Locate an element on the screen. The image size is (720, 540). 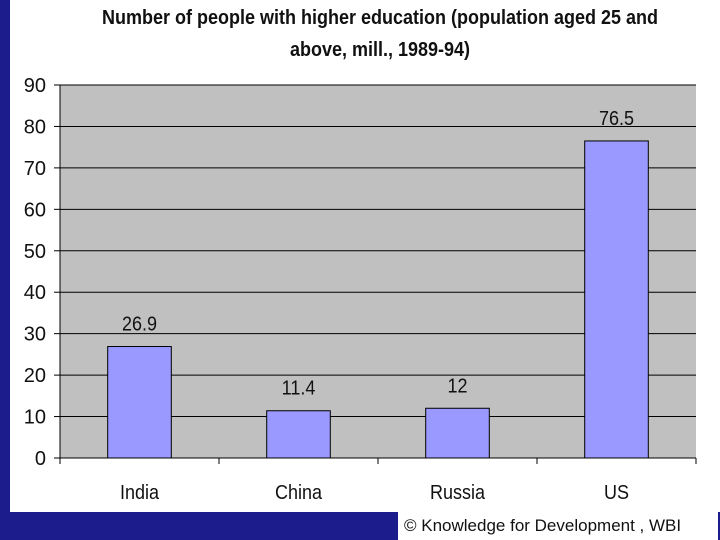
data-label-us: 76.5 is located at coordinates (616, 119).